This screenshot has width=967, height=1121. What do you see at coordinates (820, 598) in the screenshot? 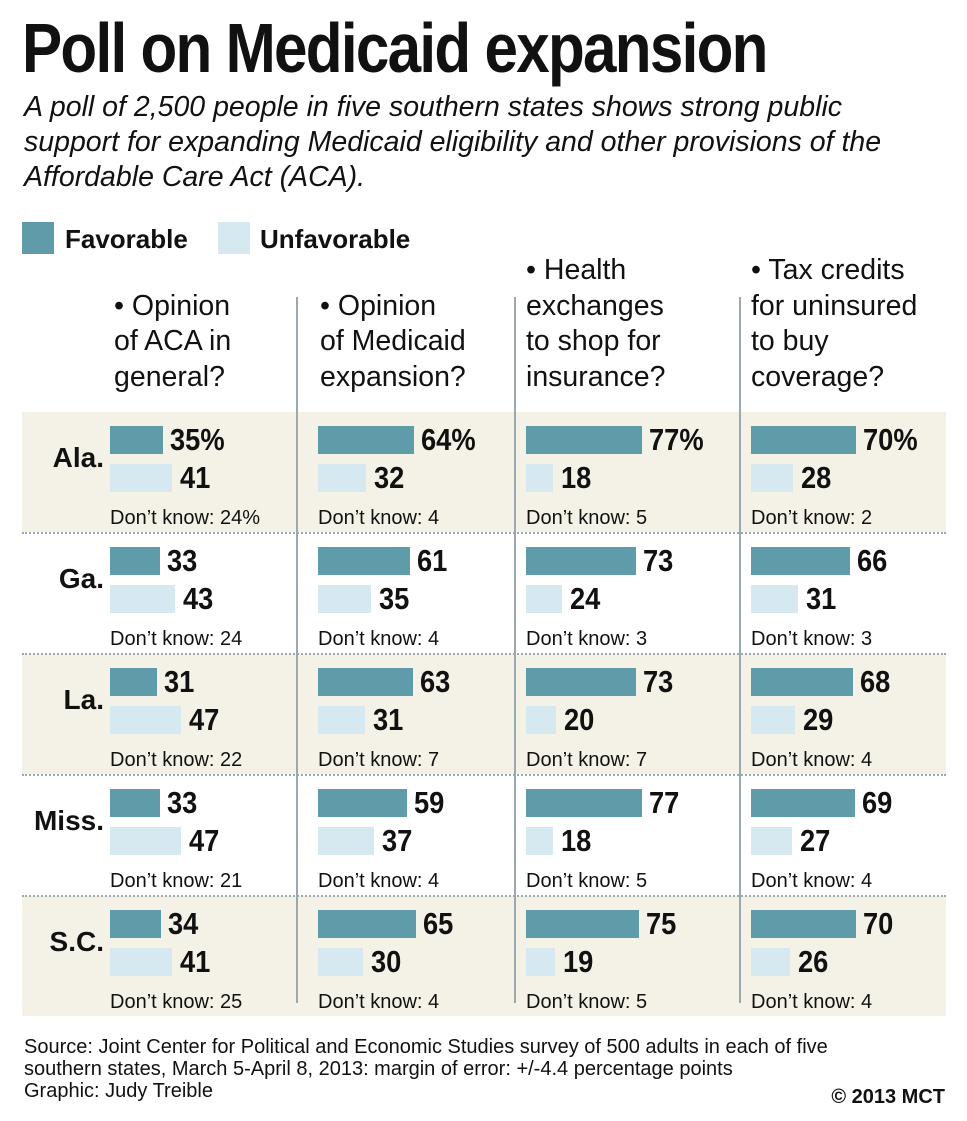
I see `unfavorable-value-label: 31` at bounding box center [820, 598].